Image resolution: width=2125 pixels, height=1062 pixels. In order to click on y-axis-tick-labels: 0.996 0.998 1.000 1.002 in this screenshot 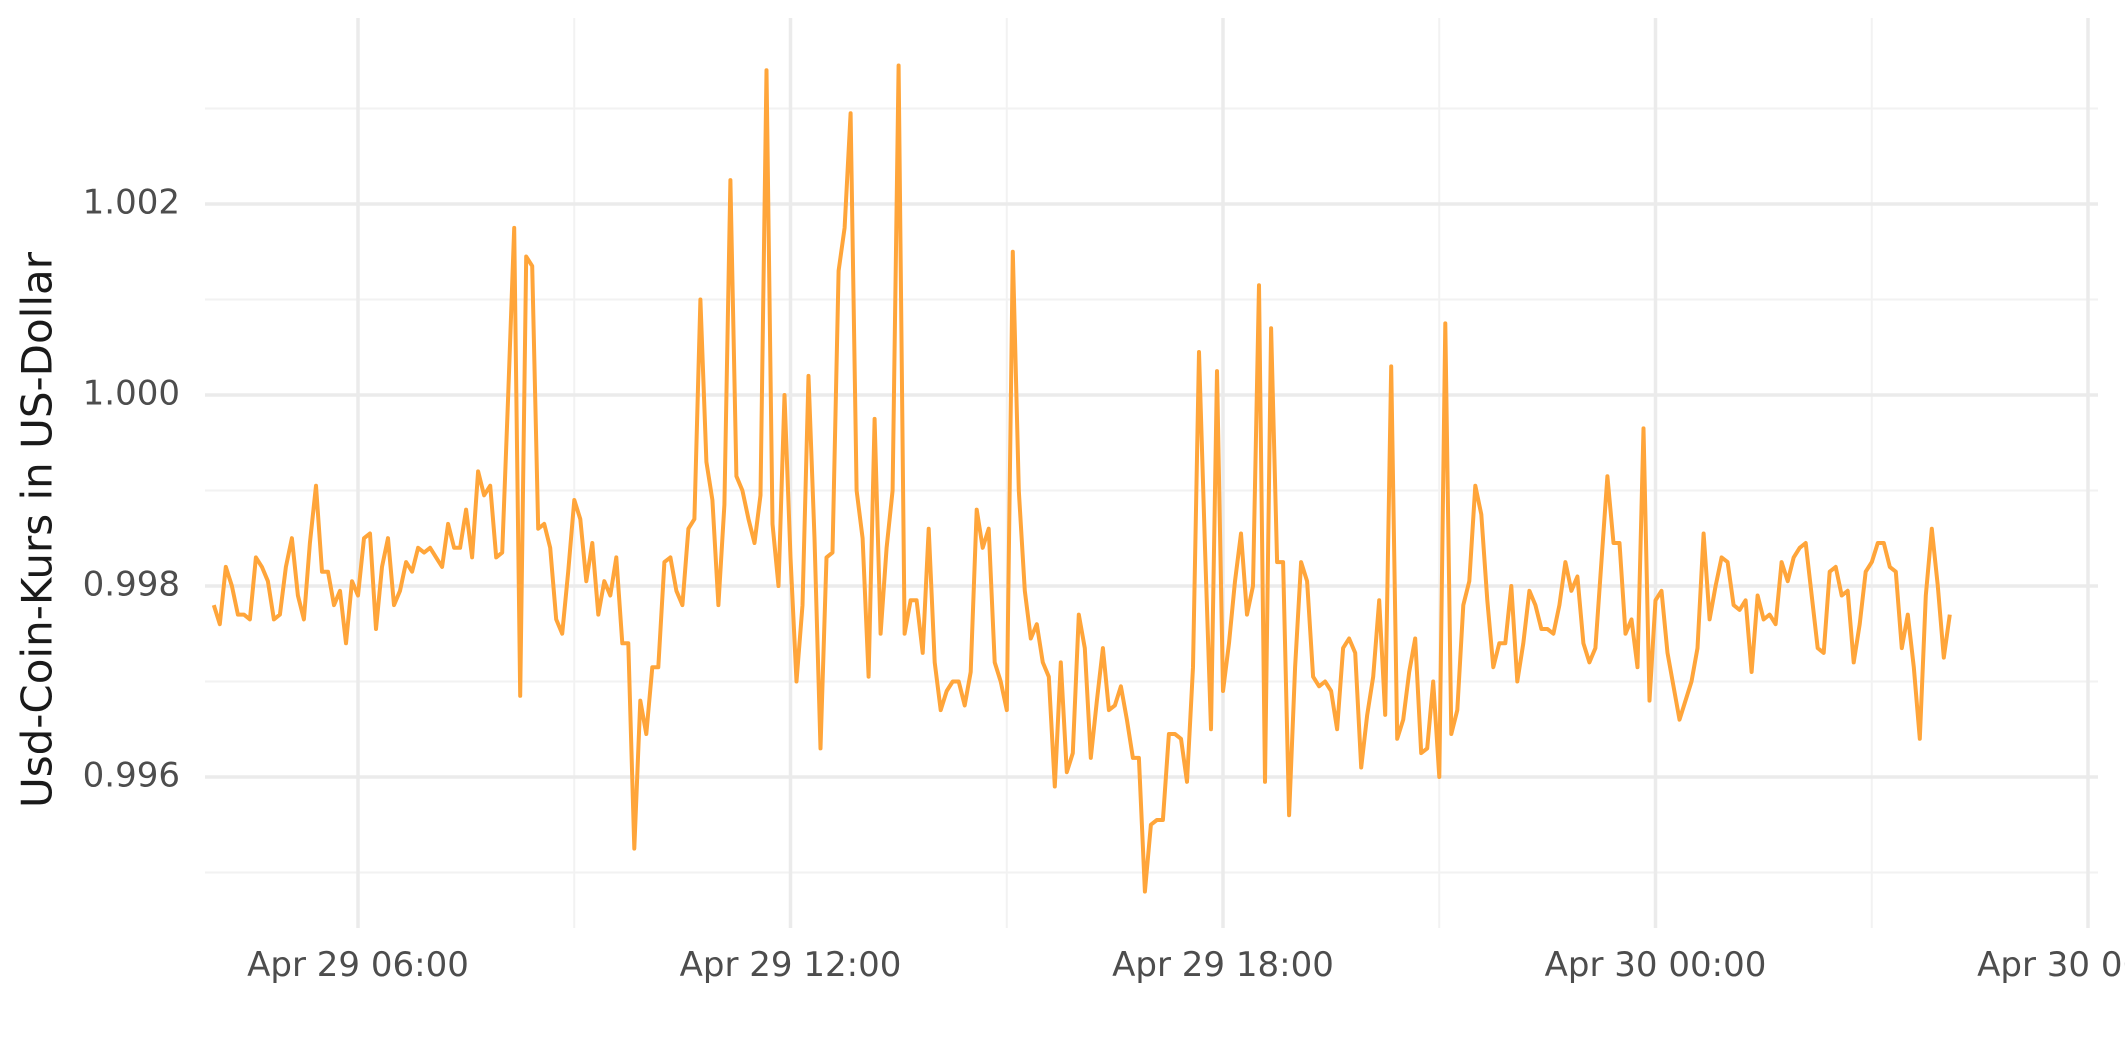, I will do `click(131, 489)`.